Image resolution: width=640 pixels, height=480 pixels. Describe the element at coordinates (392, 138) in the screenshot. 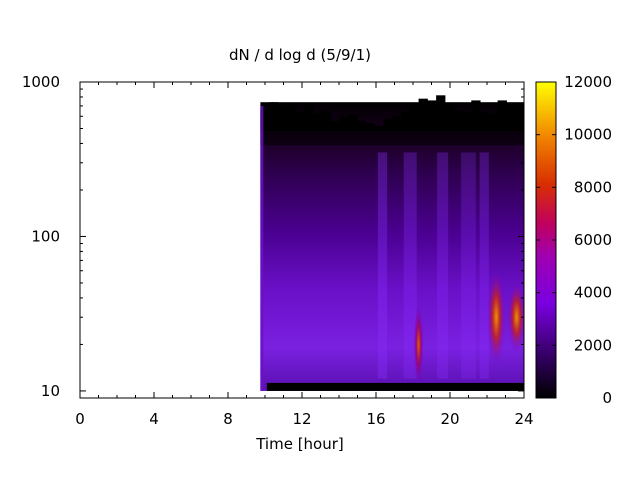

I see `heatmap-cap-fade` at that location.